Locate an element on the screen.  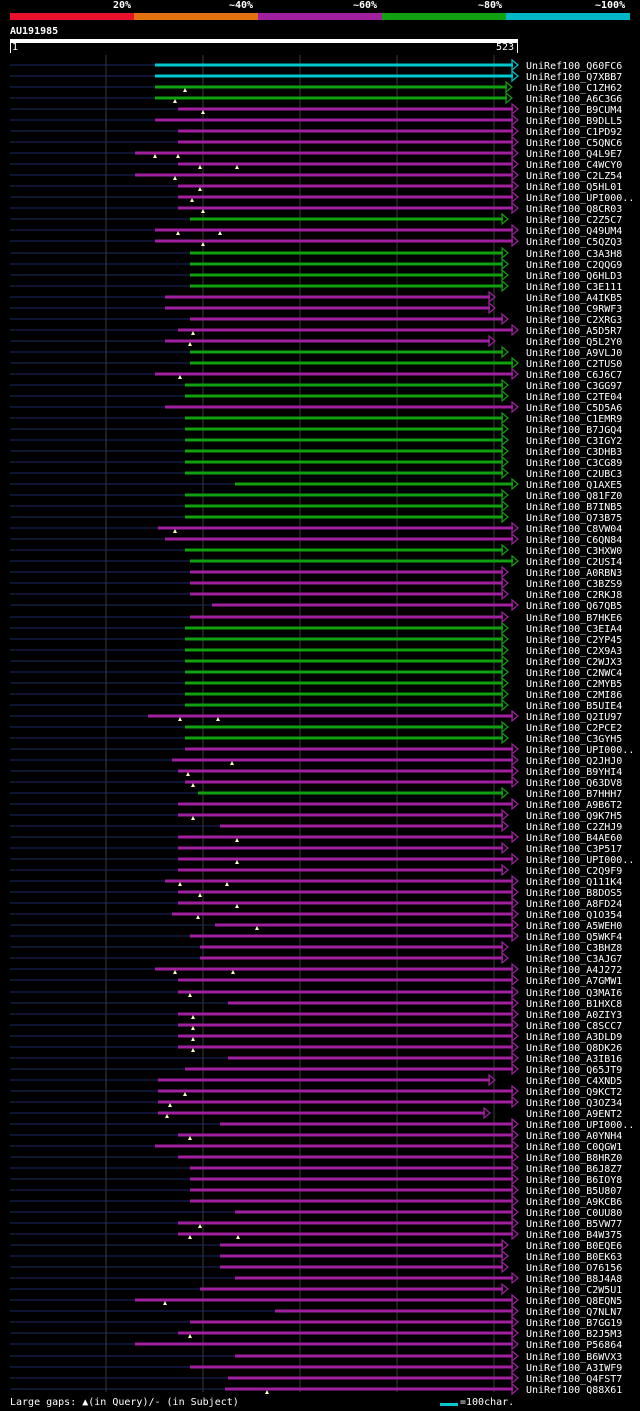
hit-row: UniRef100_C2NWC4 is located at coordinates (316, 672).